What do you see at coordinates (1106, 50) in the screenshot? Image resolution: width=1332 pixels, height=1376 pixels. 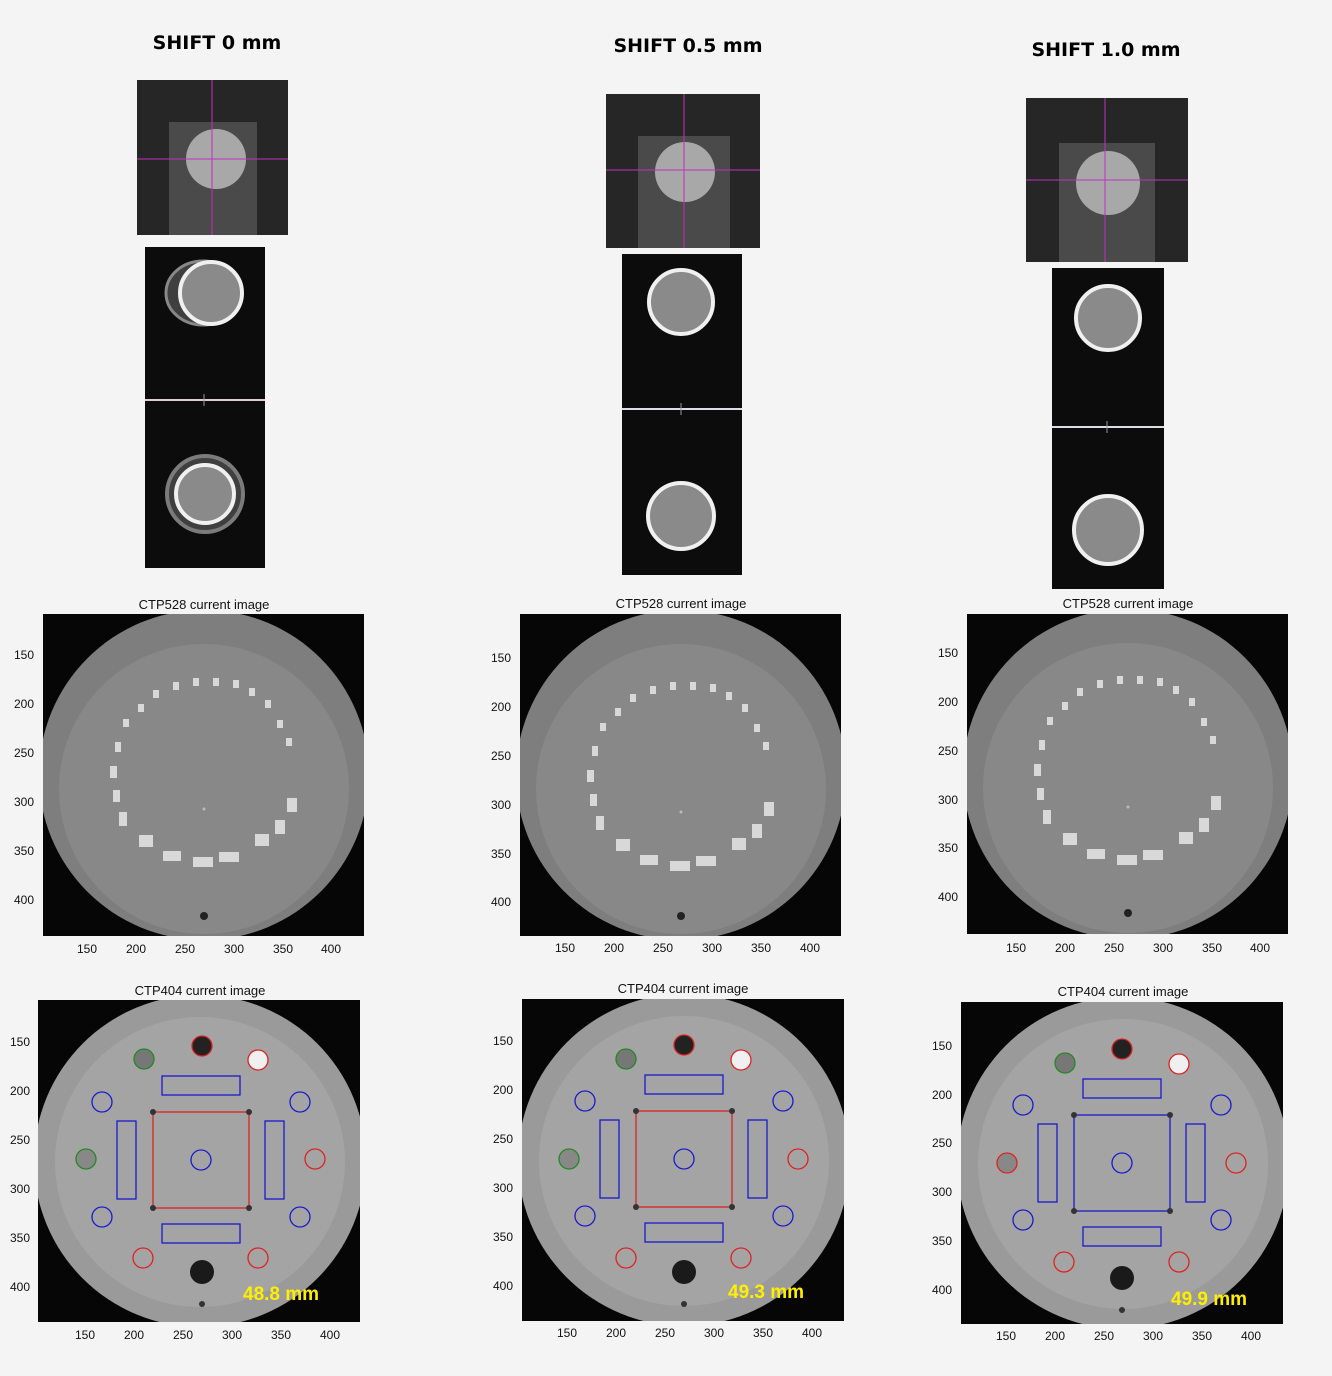 I see `column-title-shift-1.0: SHIFT 1.0 mm` at bounding box center [1106, 50].